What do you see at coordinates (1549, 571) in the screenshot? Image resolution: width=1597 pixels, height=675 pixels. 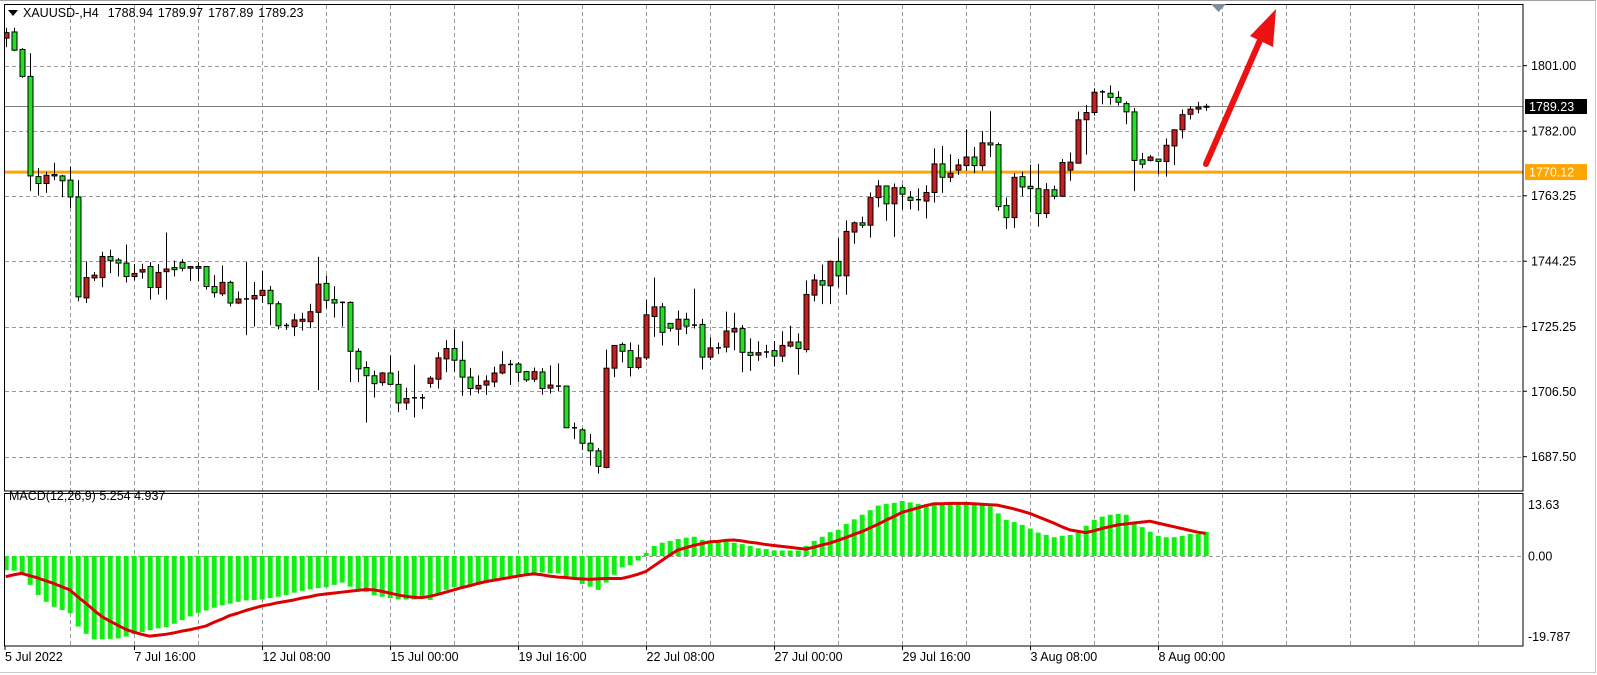 I see `macd-axis: 13.63 0.00 -19.787` at bounding box center [1549, 571].